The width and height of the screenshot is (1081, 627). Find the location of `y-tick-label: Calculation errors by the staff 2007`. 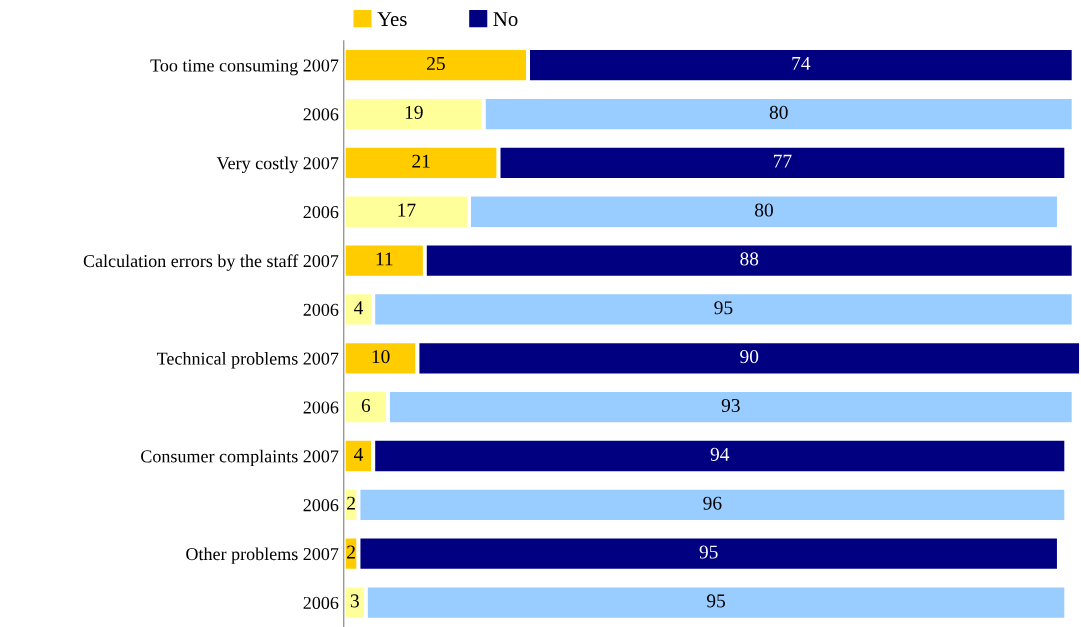

y-tick-label: Calculation errors by the staff 2007 is located at coordinates (211, 262).